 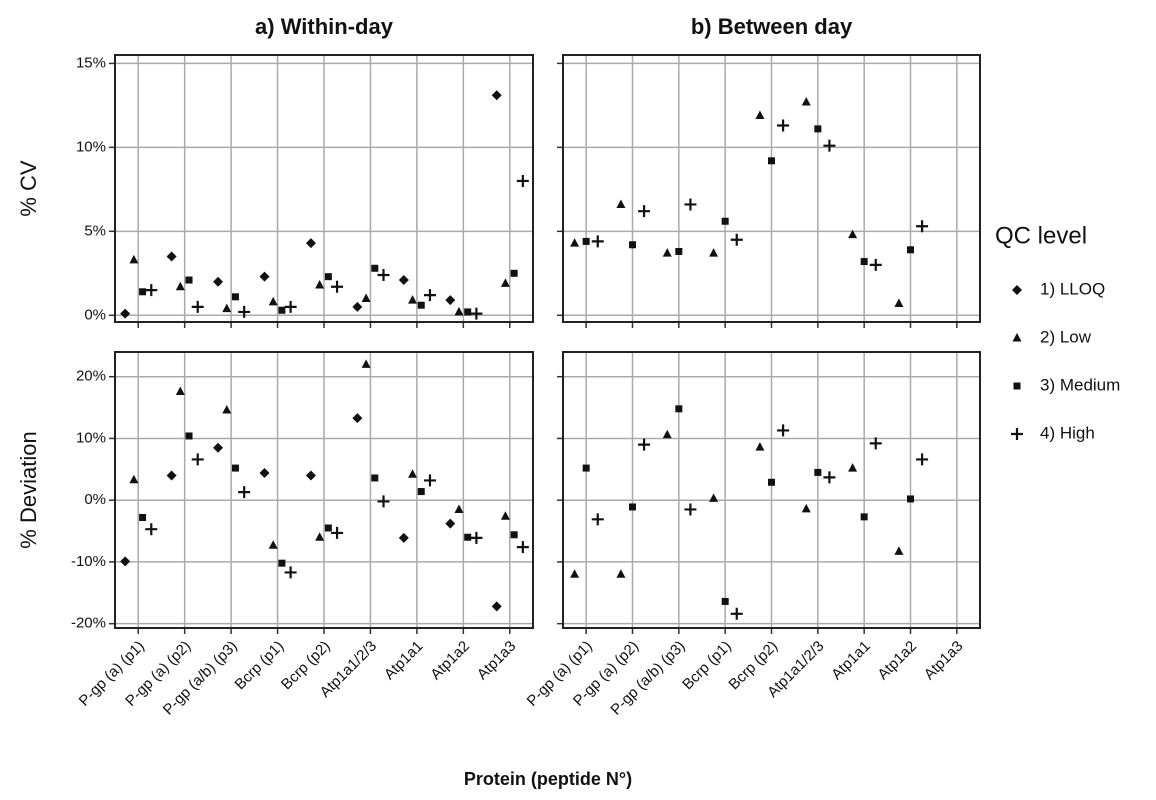 I want to click on y-axis-label: % Deviation, so click(x=28, y=489).